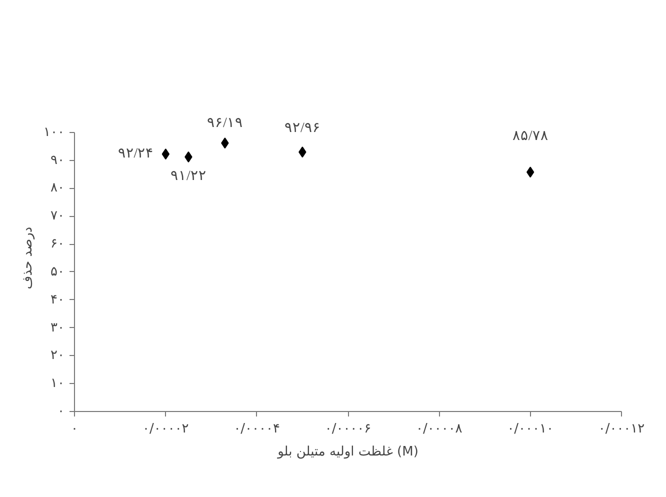 The width and height of the screenshot is (666, 497). I want to click on x-tick-label: ۰/۰۰۰۰۴, so click(257, 429).